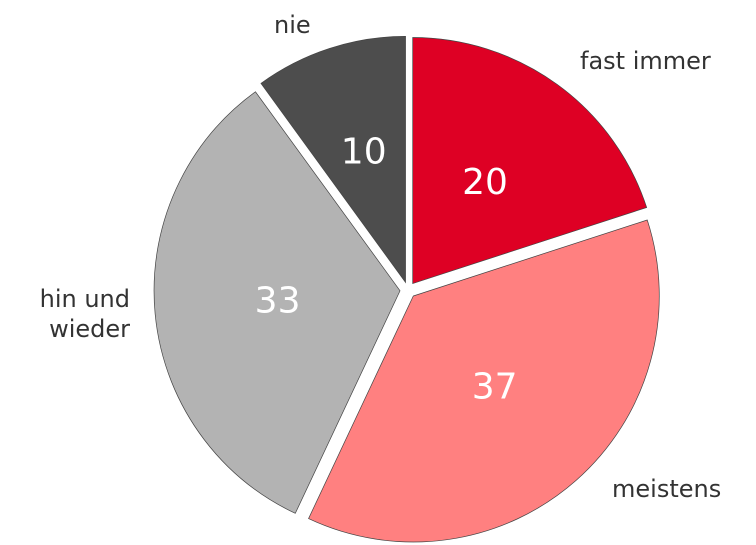 This screenshot has width=756, height=545. What do you see at coordinates (292, 25) in the screenshot?
I see `category-label: nie` at bounding box center [292, 25].